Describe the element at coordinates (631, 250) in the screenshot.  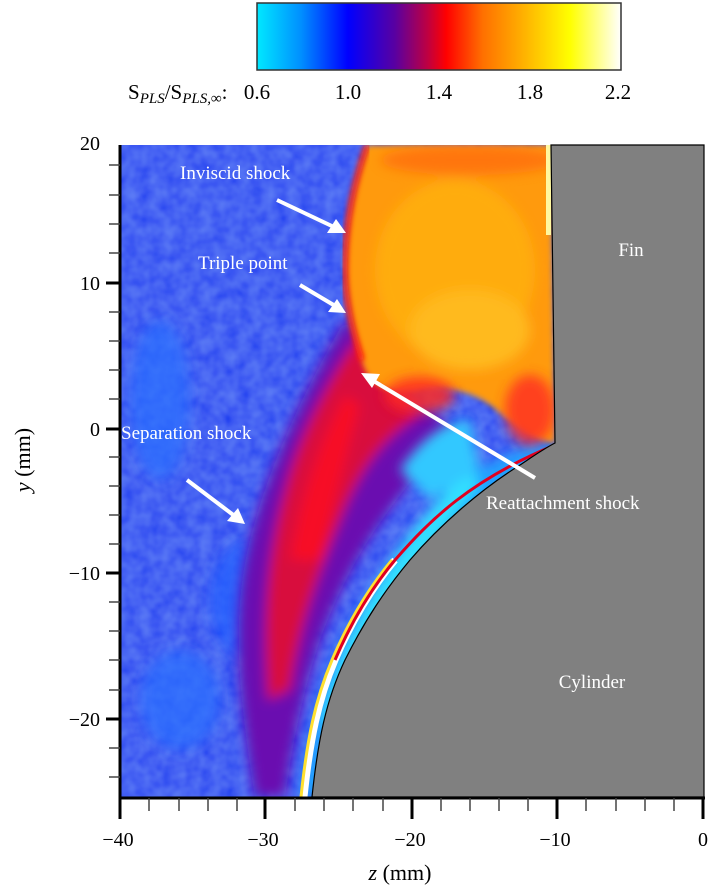
I see `fin-label: Fin` at that location.